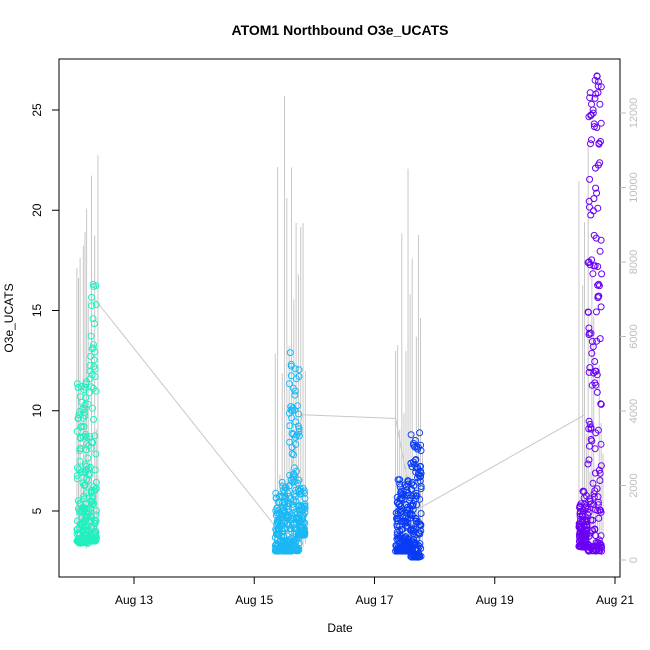  I want to click on x-axis-ticks: Aug 13 Aug 15 Aug 17 Aug 19 Aug 21, so click(374, 592).